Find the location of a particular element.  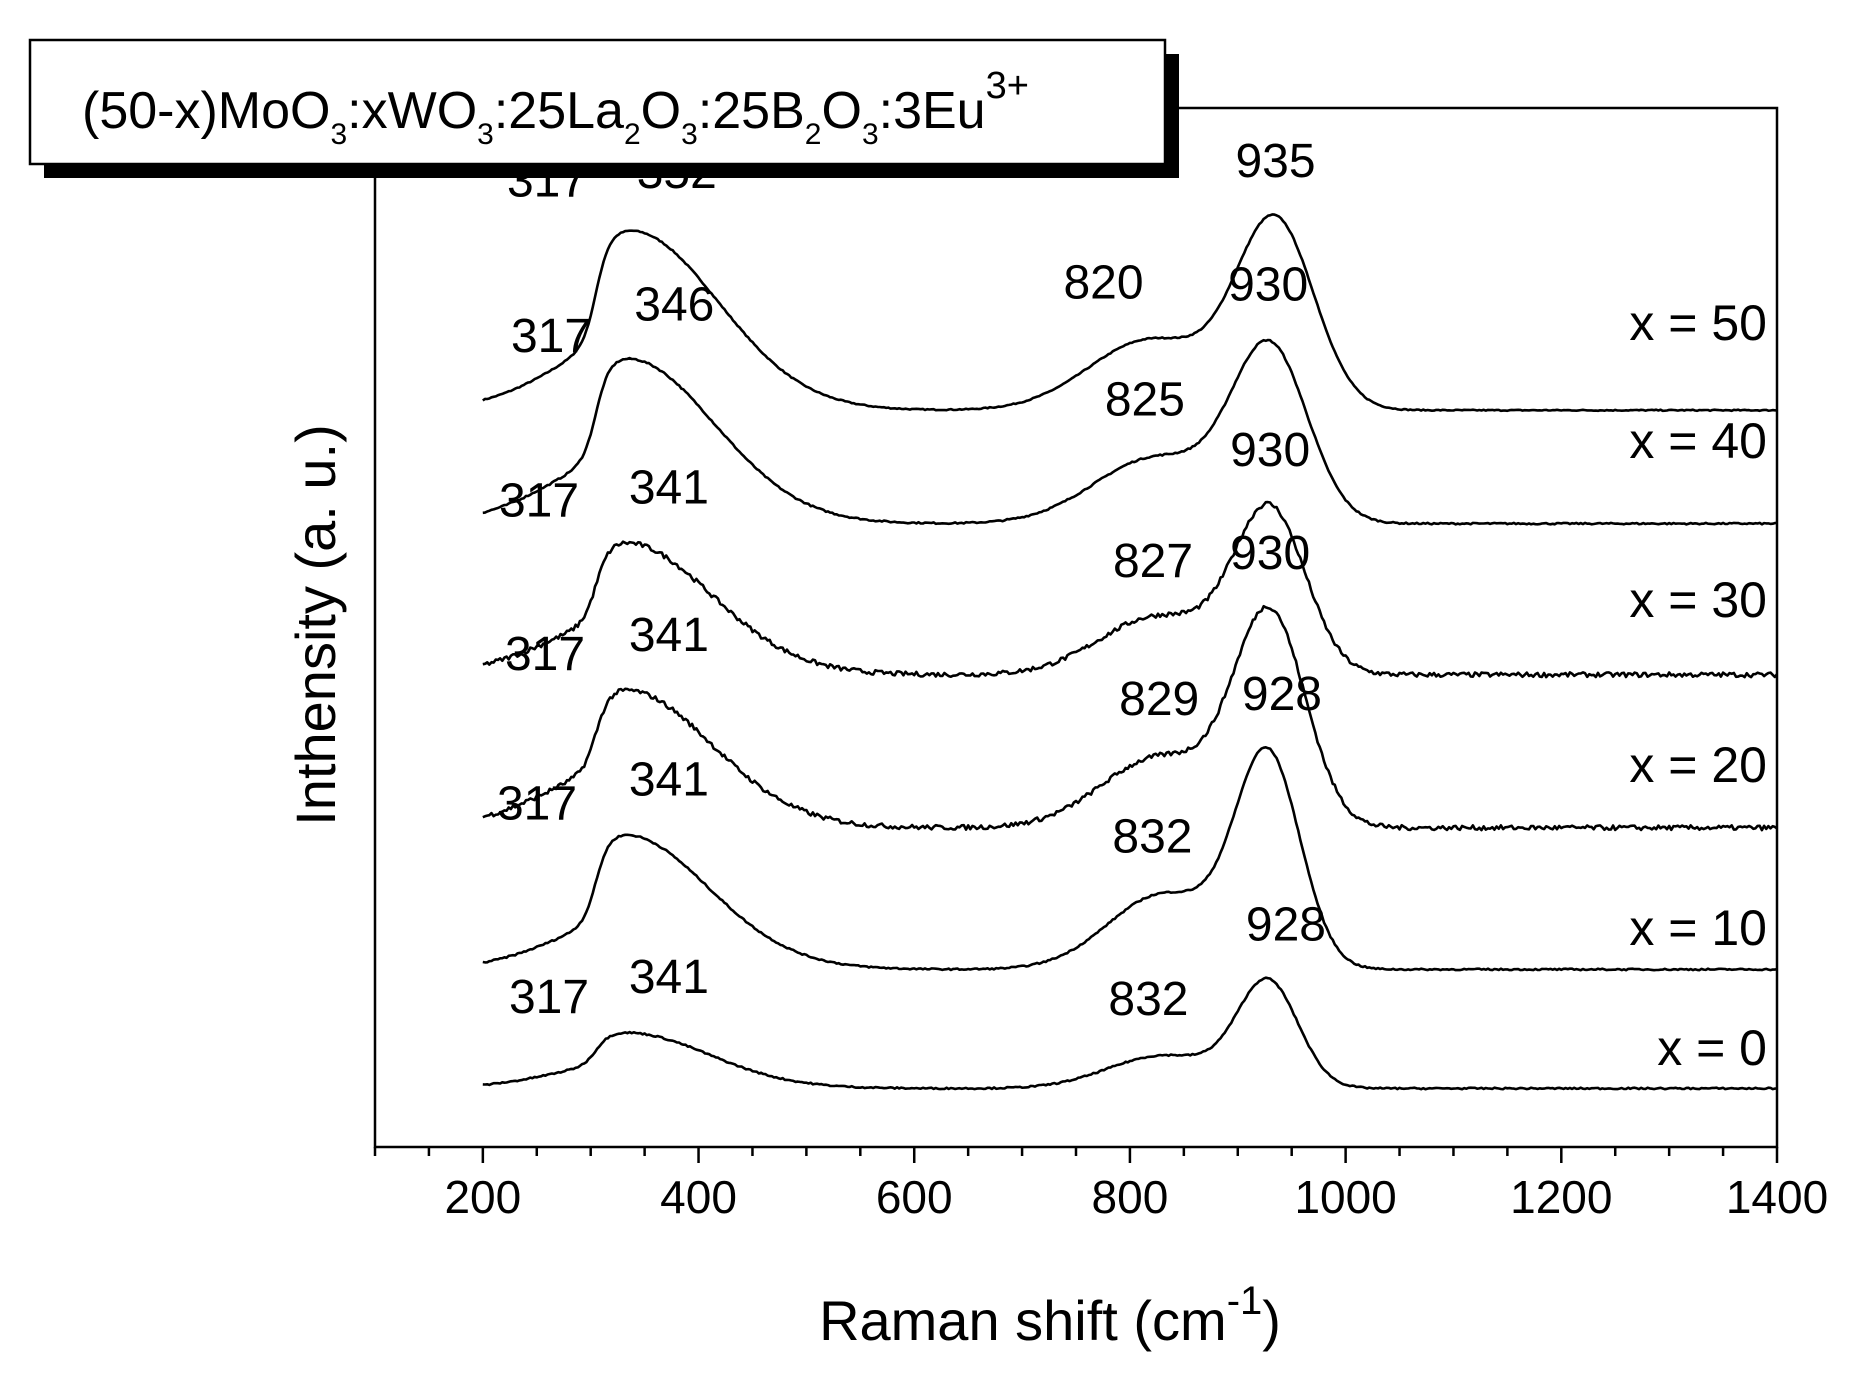

title-box-frame is located at coordinates (597, 102).